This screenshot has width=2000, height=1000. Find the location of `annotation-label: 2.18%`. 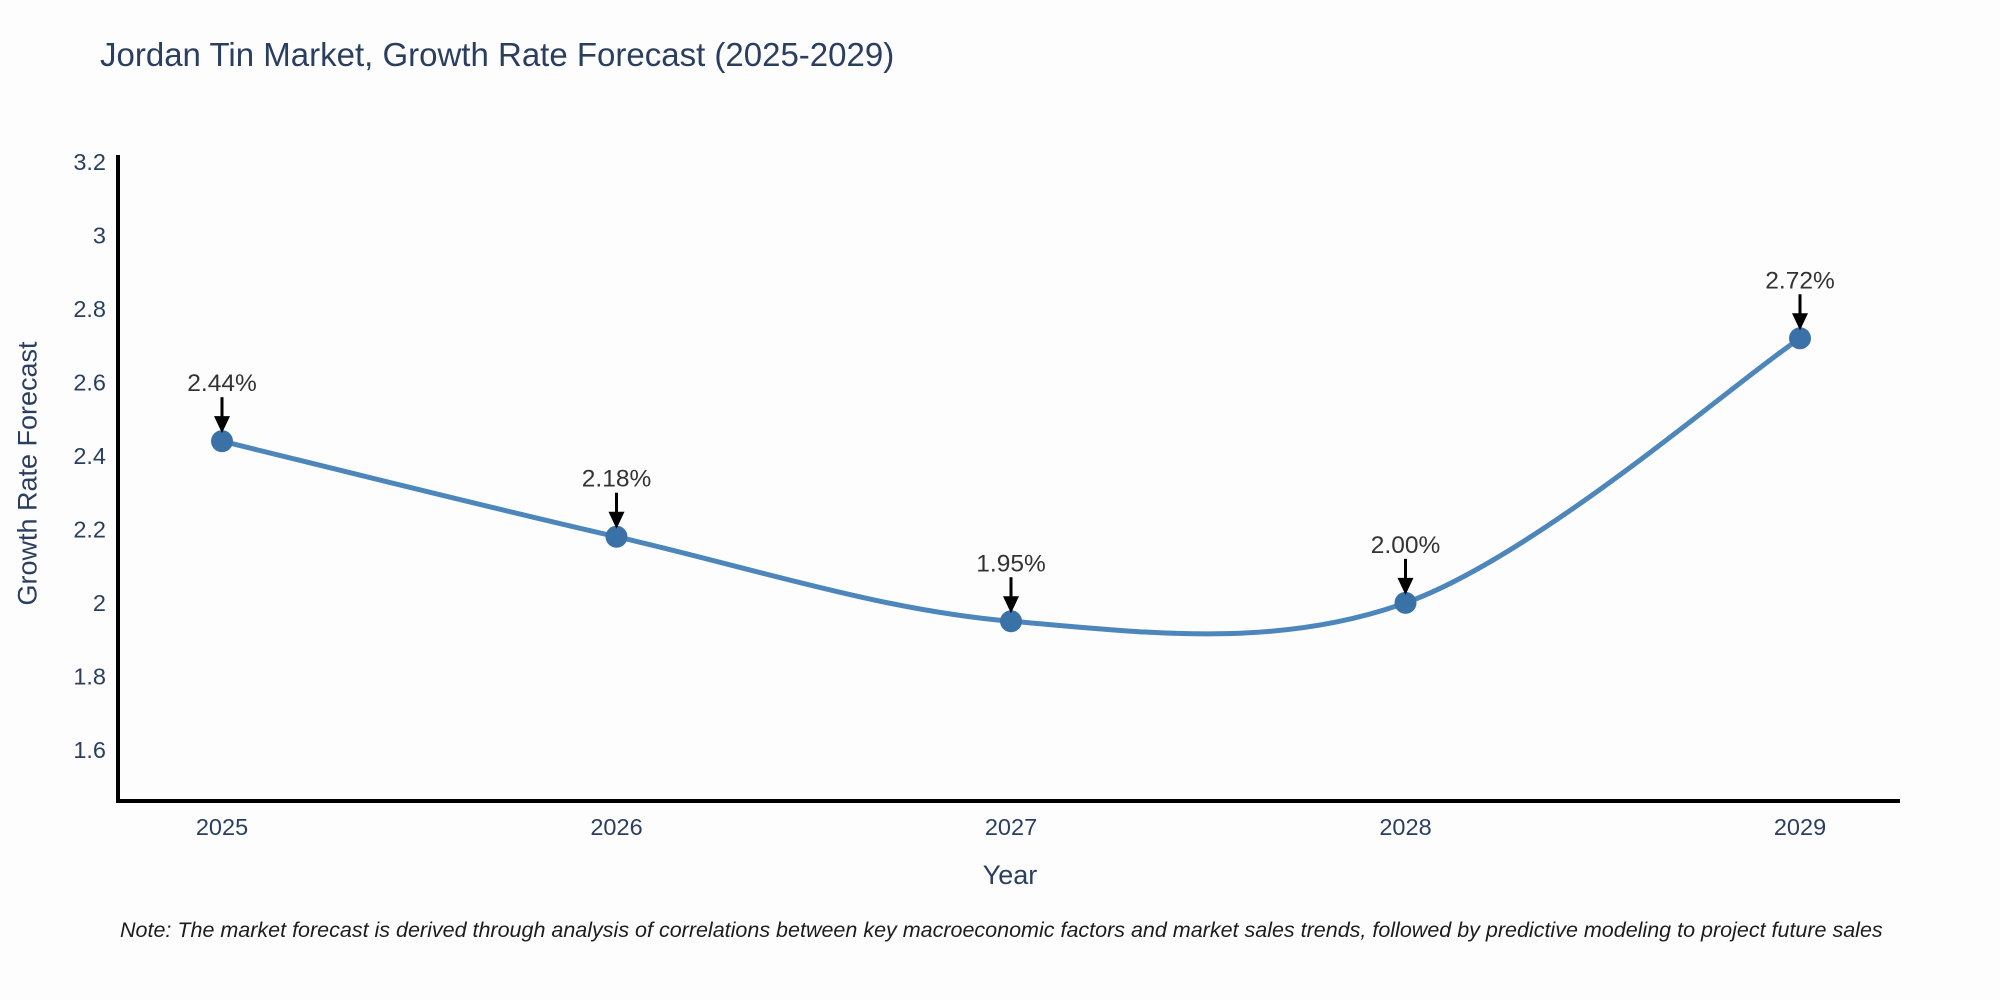

annotation-label: 2.18% is located at coordinates (616, 479).